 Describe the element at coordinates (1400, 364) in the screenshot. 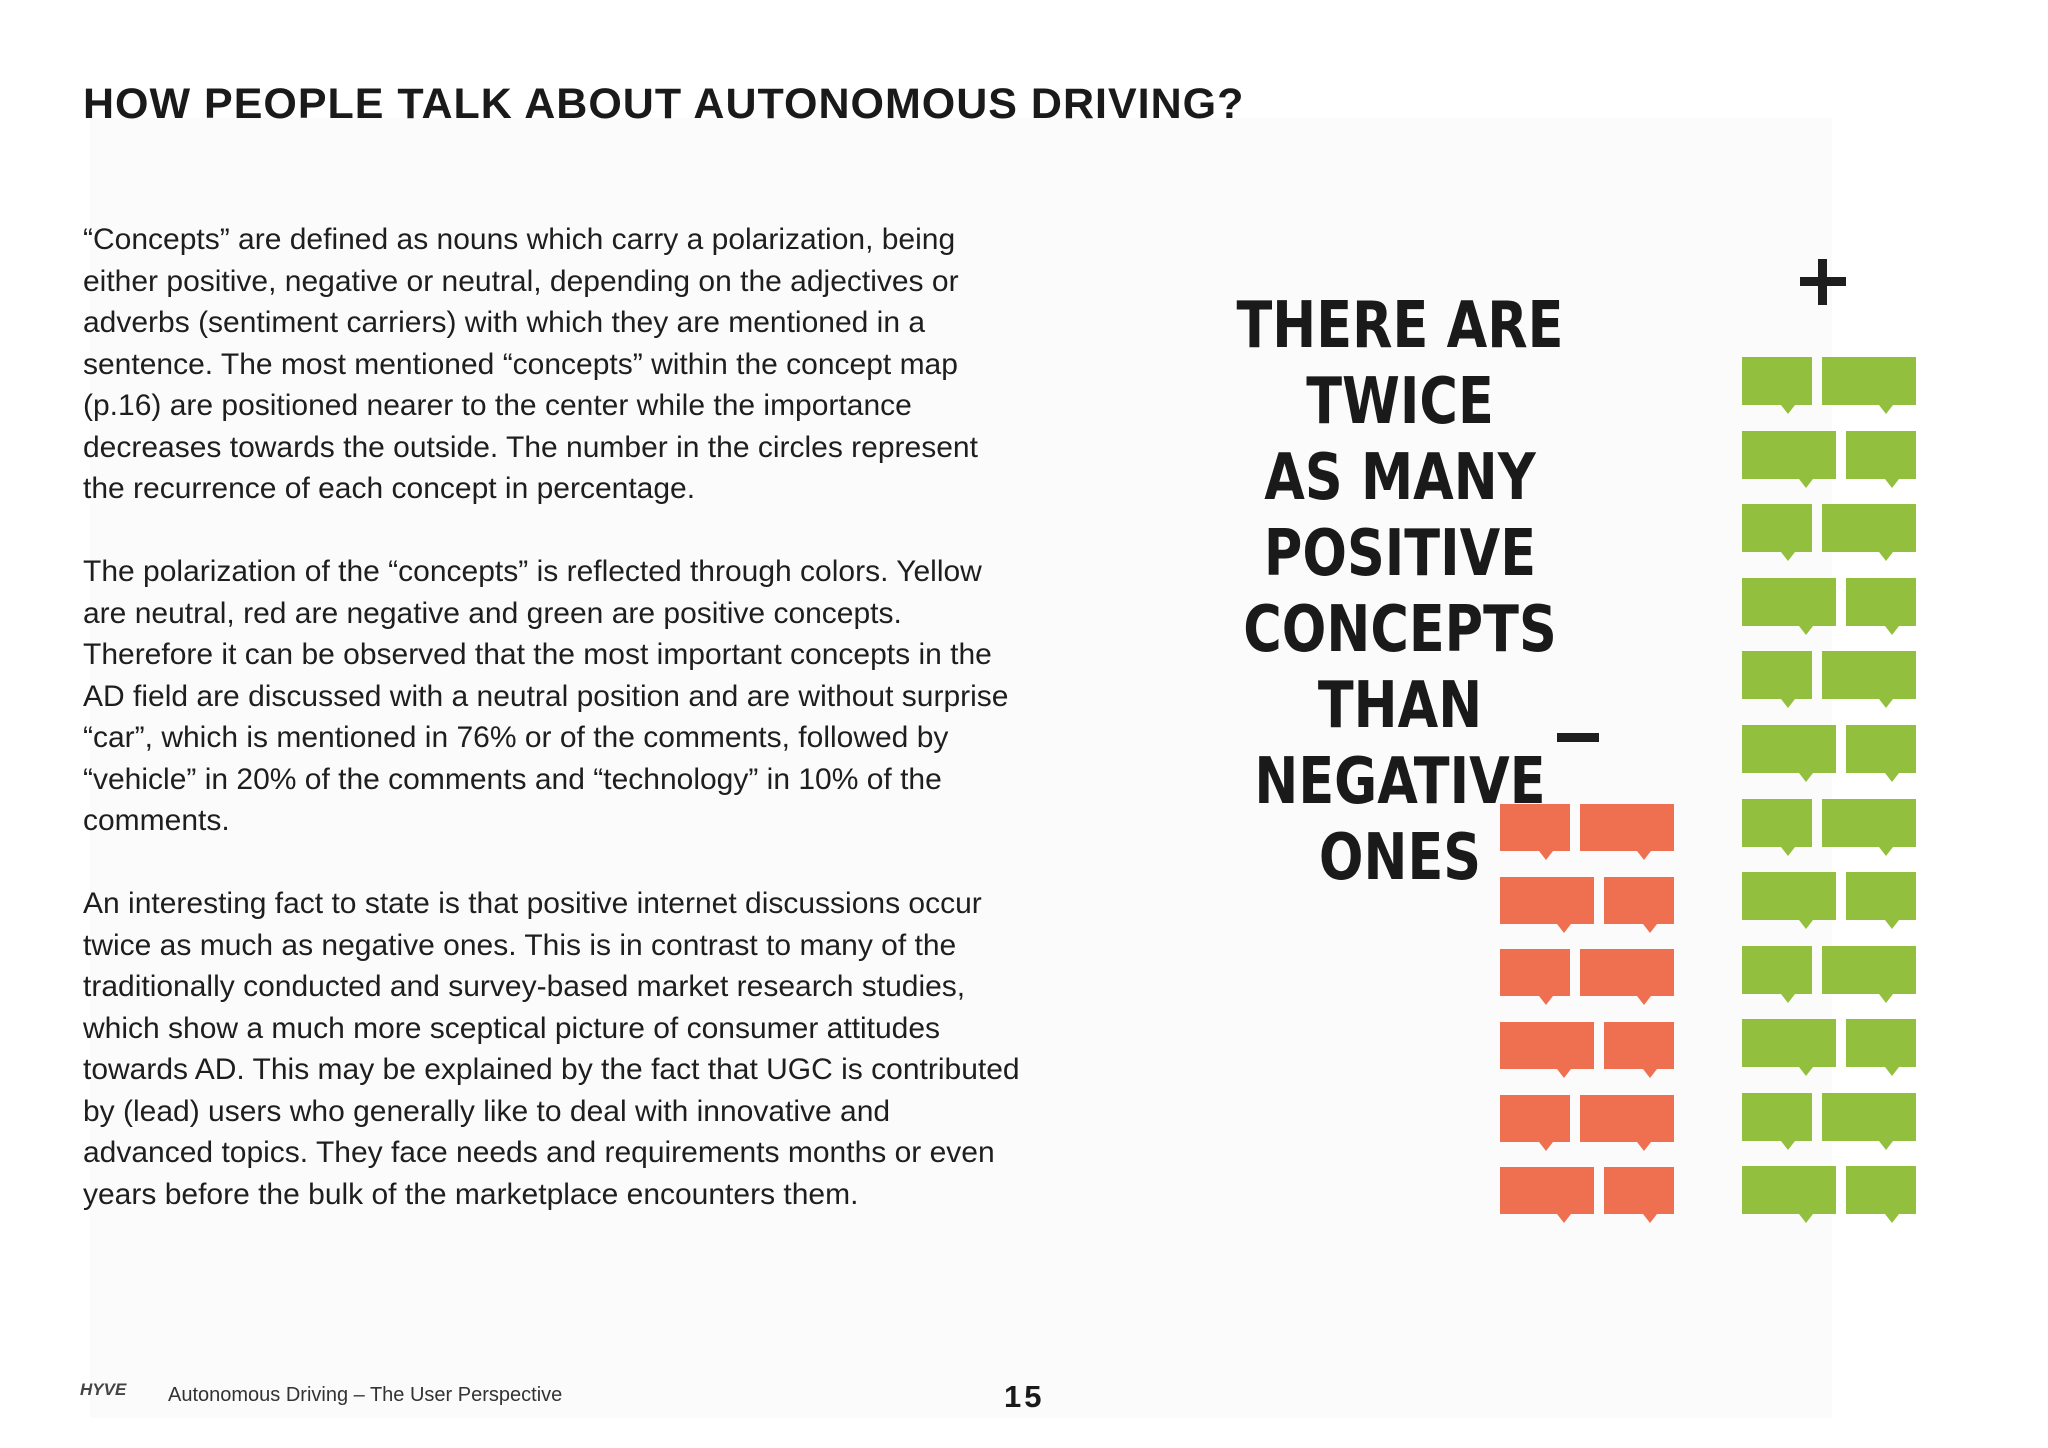

I see `headline-line: THERE ARE TWICE` at that location.